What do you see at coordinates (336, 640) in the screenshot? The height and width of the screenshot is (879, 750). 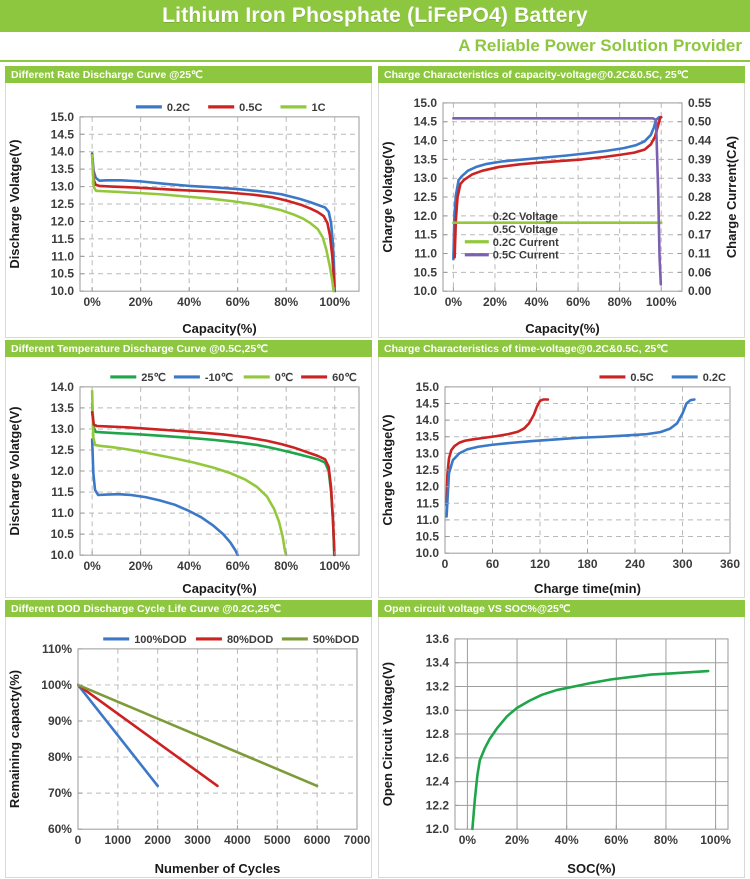 I see `svg-text: 50%DOD` at bounding box center [336, 640].